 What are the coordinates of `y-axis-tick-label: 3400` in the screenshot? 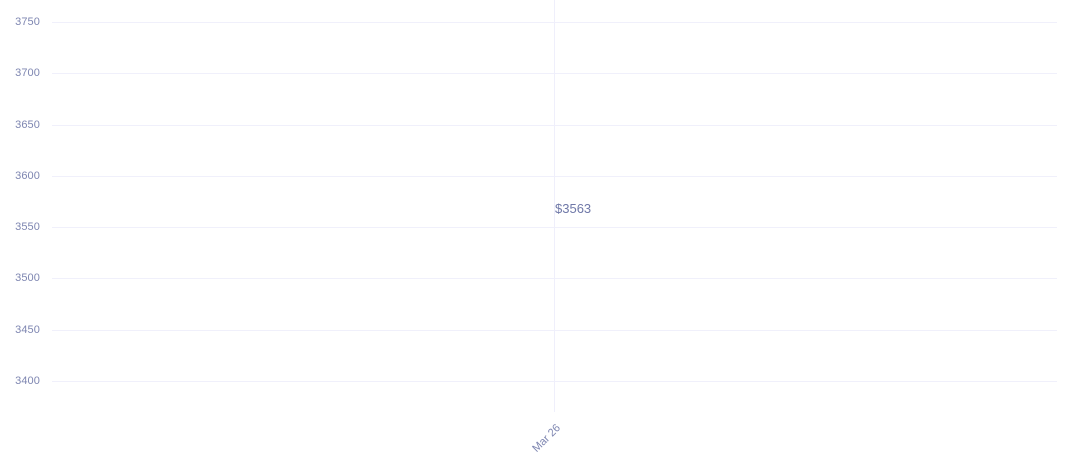 It's located at (27, 381).